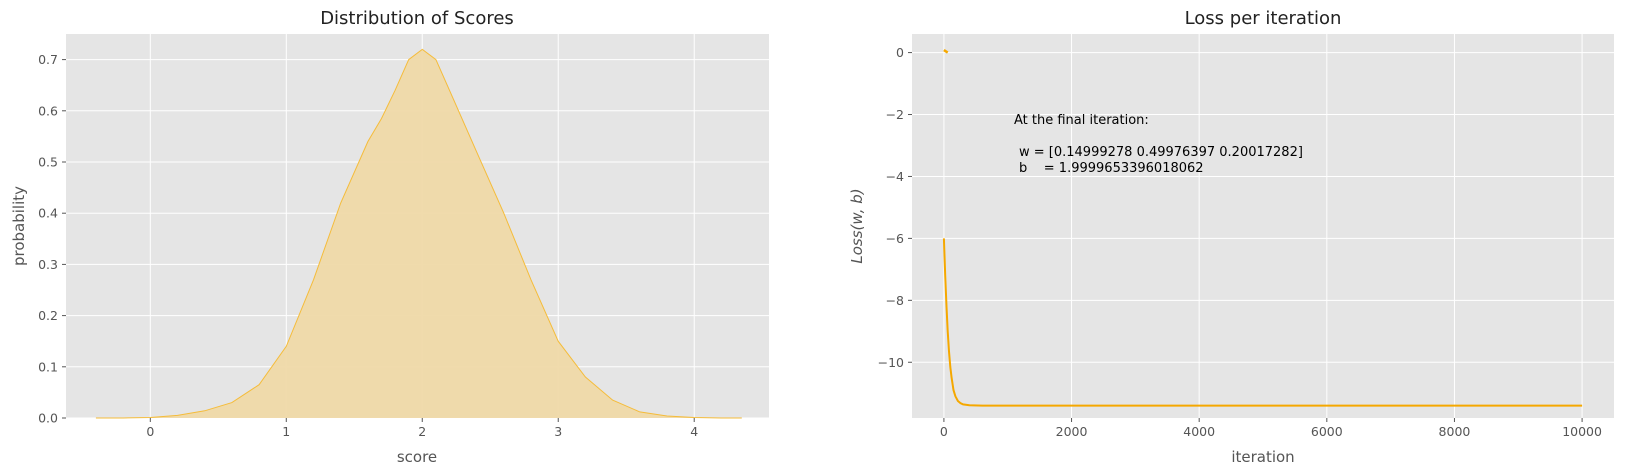 Image resolution: width=1625 pixels, height=475 pixels. What do you see at coordinates (1263, 18) in the screenshot?
I see `chart-title-right: Loss per iteration` at bounding box center [1263, 18].